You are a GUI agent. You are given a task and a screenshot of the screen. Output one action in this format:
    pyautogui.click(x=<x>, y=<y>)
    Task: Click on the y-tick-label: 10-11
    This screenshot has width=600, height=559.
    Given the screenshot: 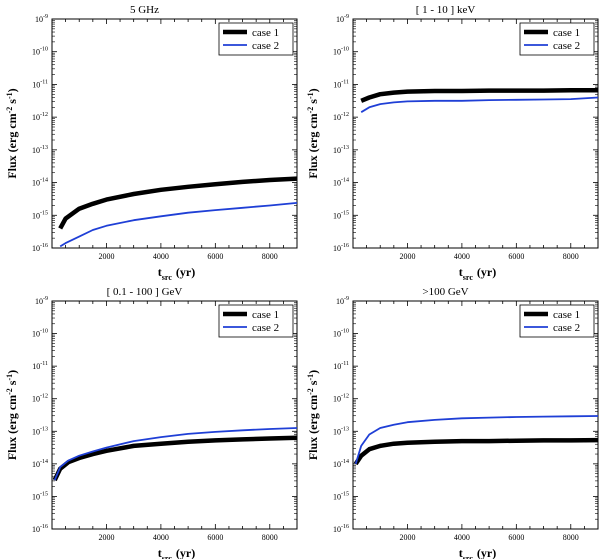 What is the action you would take?
    pyautogui.click(x=40, y=84)
    